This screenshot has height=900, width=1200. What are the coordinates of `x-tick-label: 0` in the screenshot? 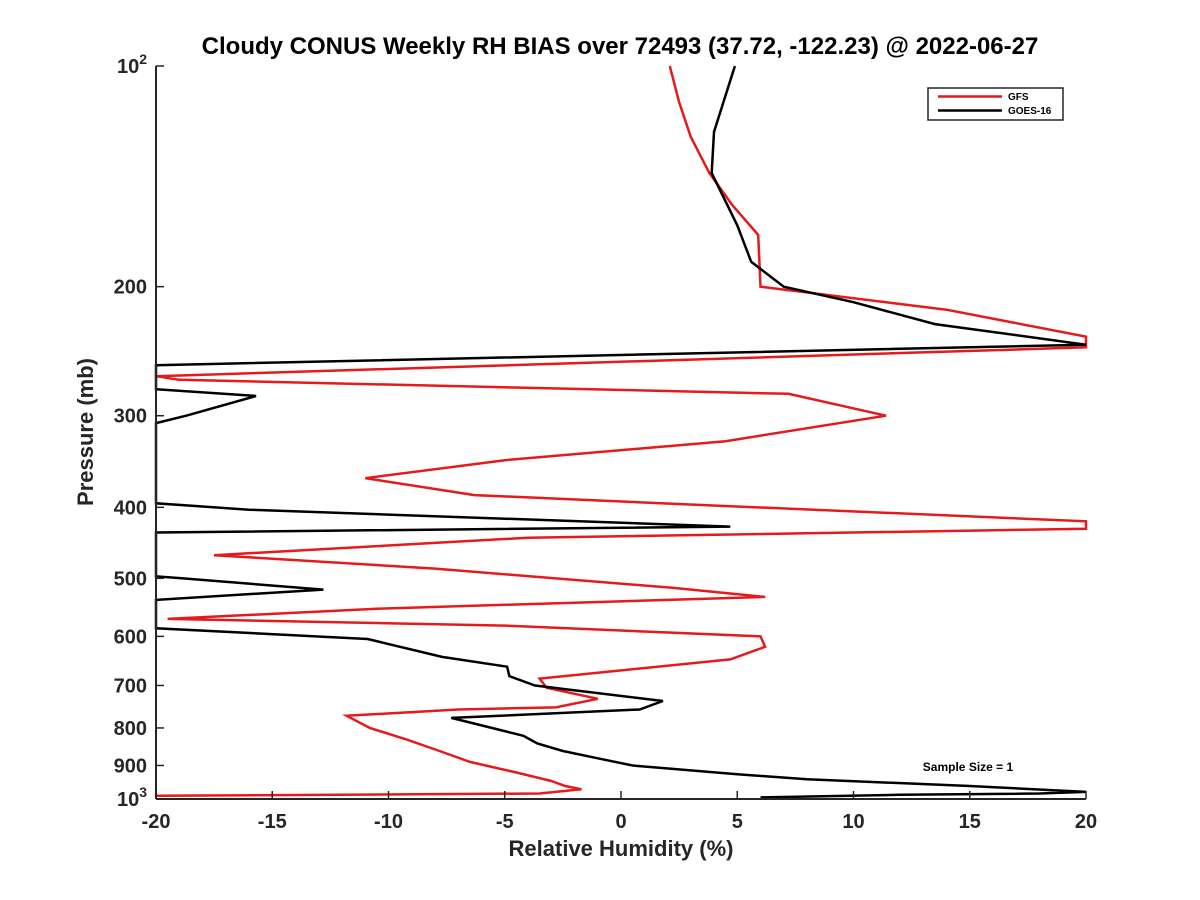 It's located at (620, 822).